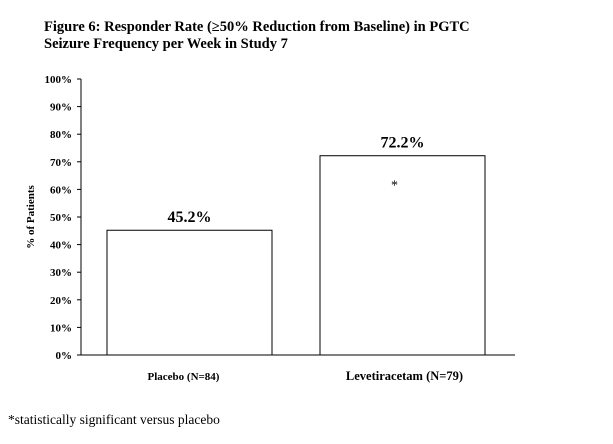 Image resolution: width=613 pixels, height=444 pixels. Describe the element at coordinates (404, 376) in the screenshot. I see `x-category-label: Levetiracetam (N=79)` at that location.